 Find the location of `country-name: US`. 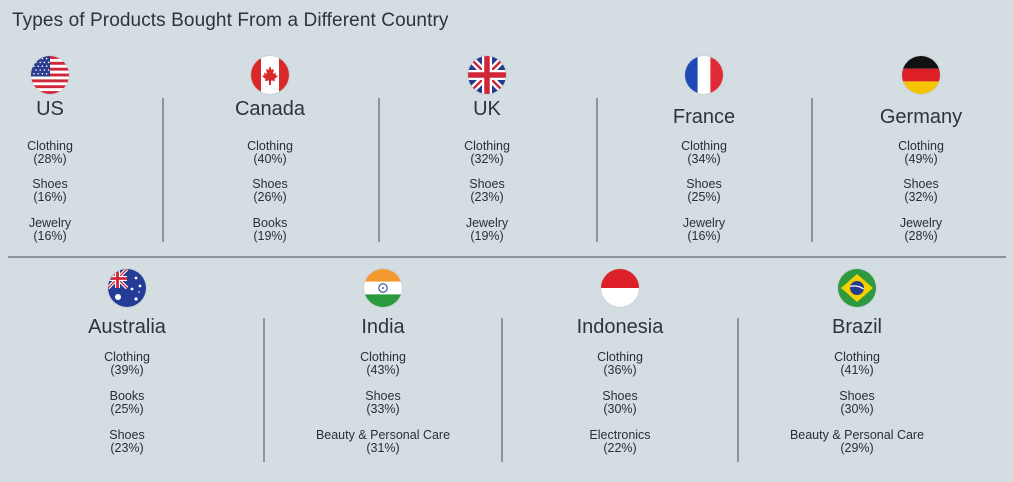

country-name: US is located at coordinates (50, 109).